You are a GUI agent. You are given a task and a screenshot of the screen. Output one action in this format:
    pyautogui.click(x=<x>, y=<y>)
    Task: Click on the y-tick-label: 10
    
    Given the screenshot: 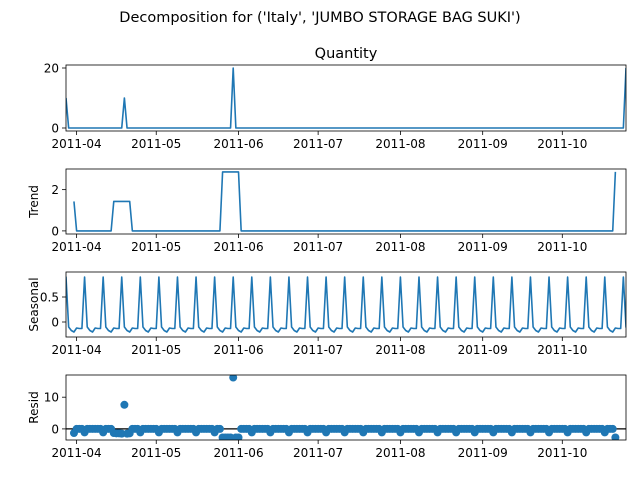 What is the action you would take?
    pyautogui.click(x=51, y=398)
    